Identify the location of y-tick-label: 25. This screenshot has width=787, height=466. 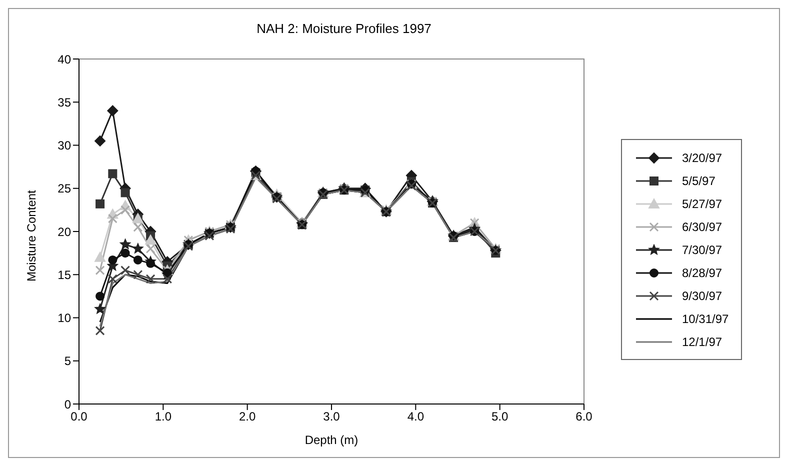
(65, 189).